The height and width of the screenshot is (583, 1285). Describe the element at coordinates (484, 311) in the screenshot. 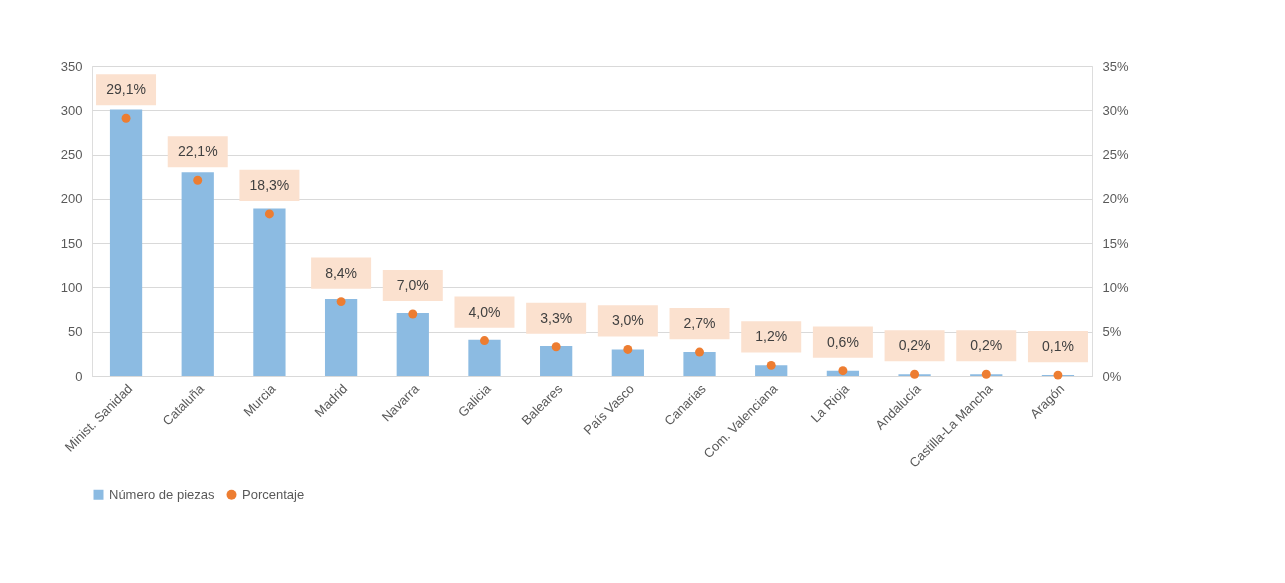

I see `data-label: 4,0%` at that location.